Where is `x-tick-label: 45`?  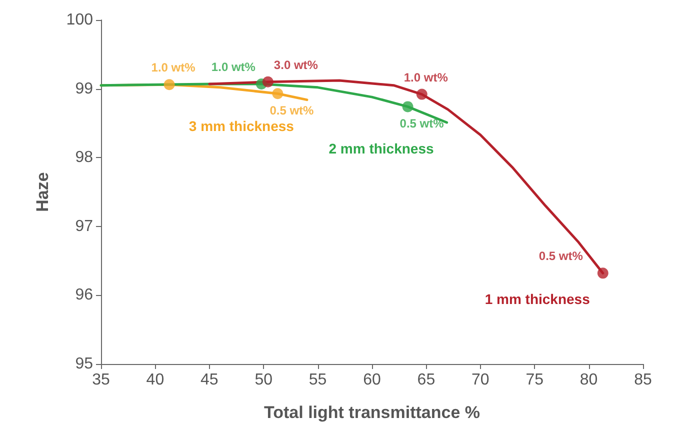
x-tick-label: 45 is located at coordinates (209, 380).